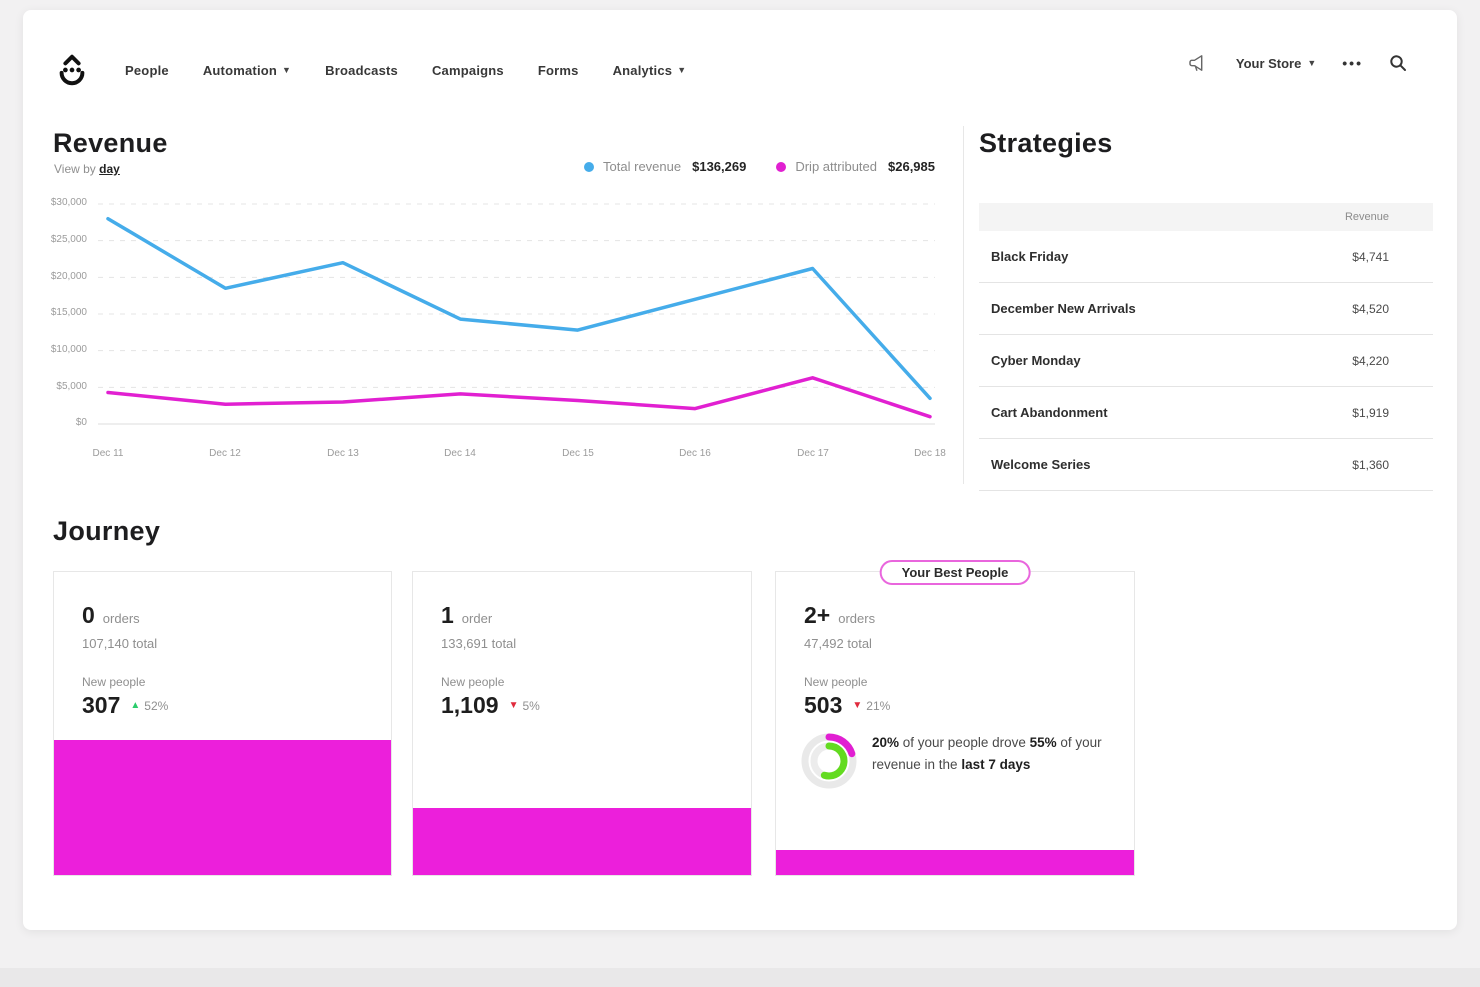 Image resolution: width=1480 pixels, height=987 pixels. I want to click on best-people-badge: Your Best People, so click(955, 572).